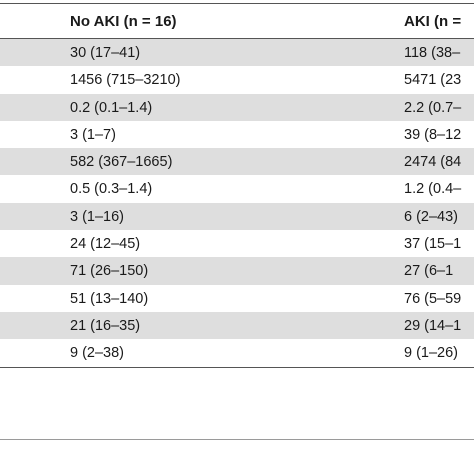  What do you see at coordinates (431, 353) in the screenshot?
I see `cell-aki: 9 (1–26)` at bounding box center [431, 353].